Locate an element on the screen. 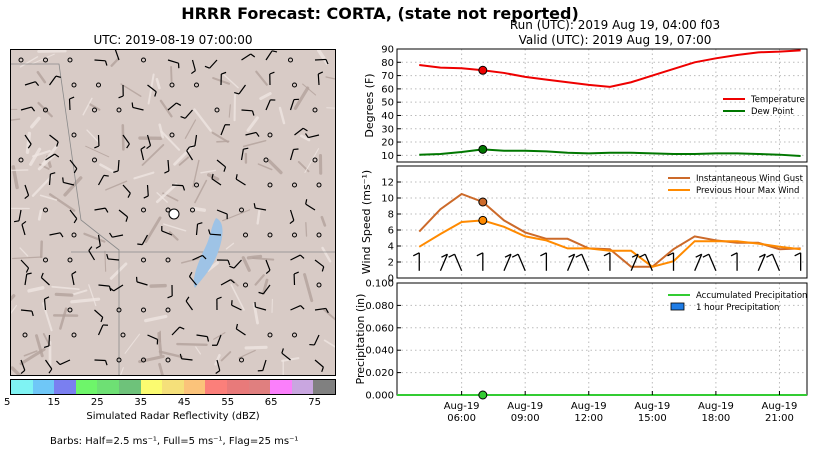 This screenshot has width=813, height=460. y-tick-label: 0.020 is located at coordinates (379, 373).